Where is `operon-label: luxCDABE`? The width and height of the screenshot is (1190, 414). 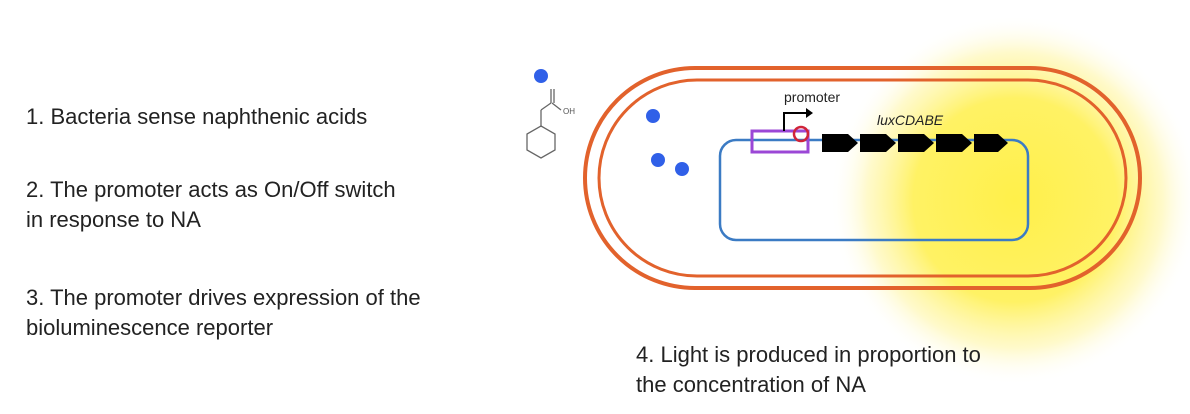
operon-label: luxCDABE is located at coordinates (910, 120).